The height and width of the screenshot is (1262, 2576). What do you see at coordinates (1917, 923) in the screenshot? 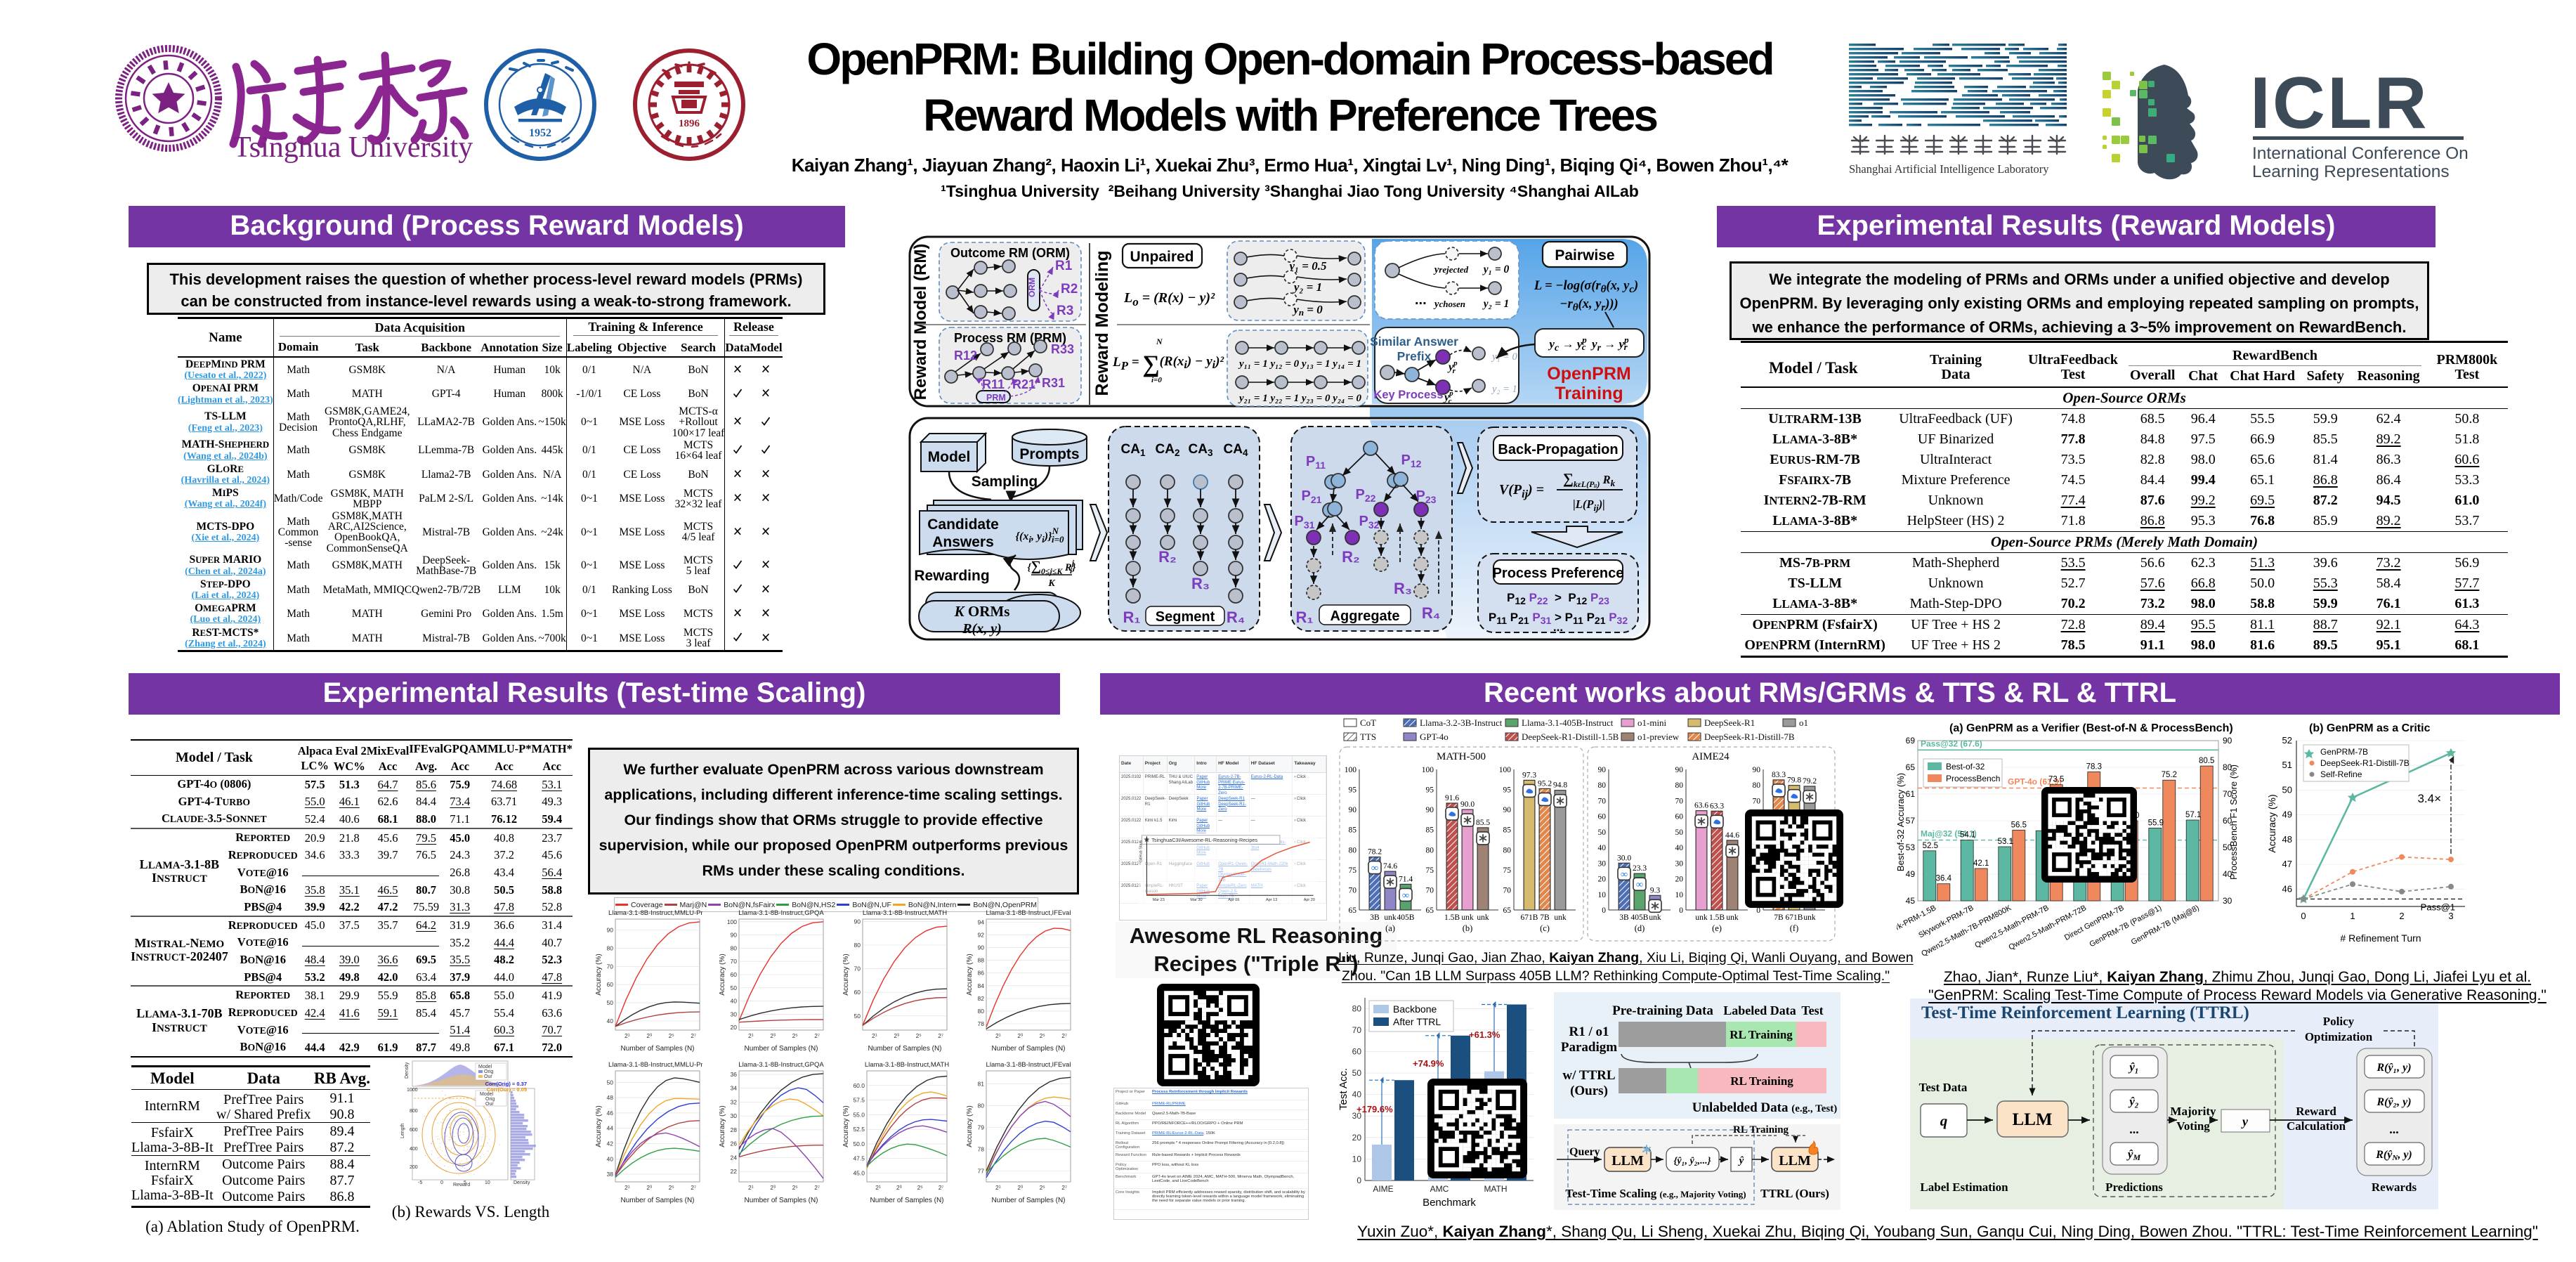
I see `svg-text: Skywork-PRM-1.5B` at bounding box center [1917, 923].